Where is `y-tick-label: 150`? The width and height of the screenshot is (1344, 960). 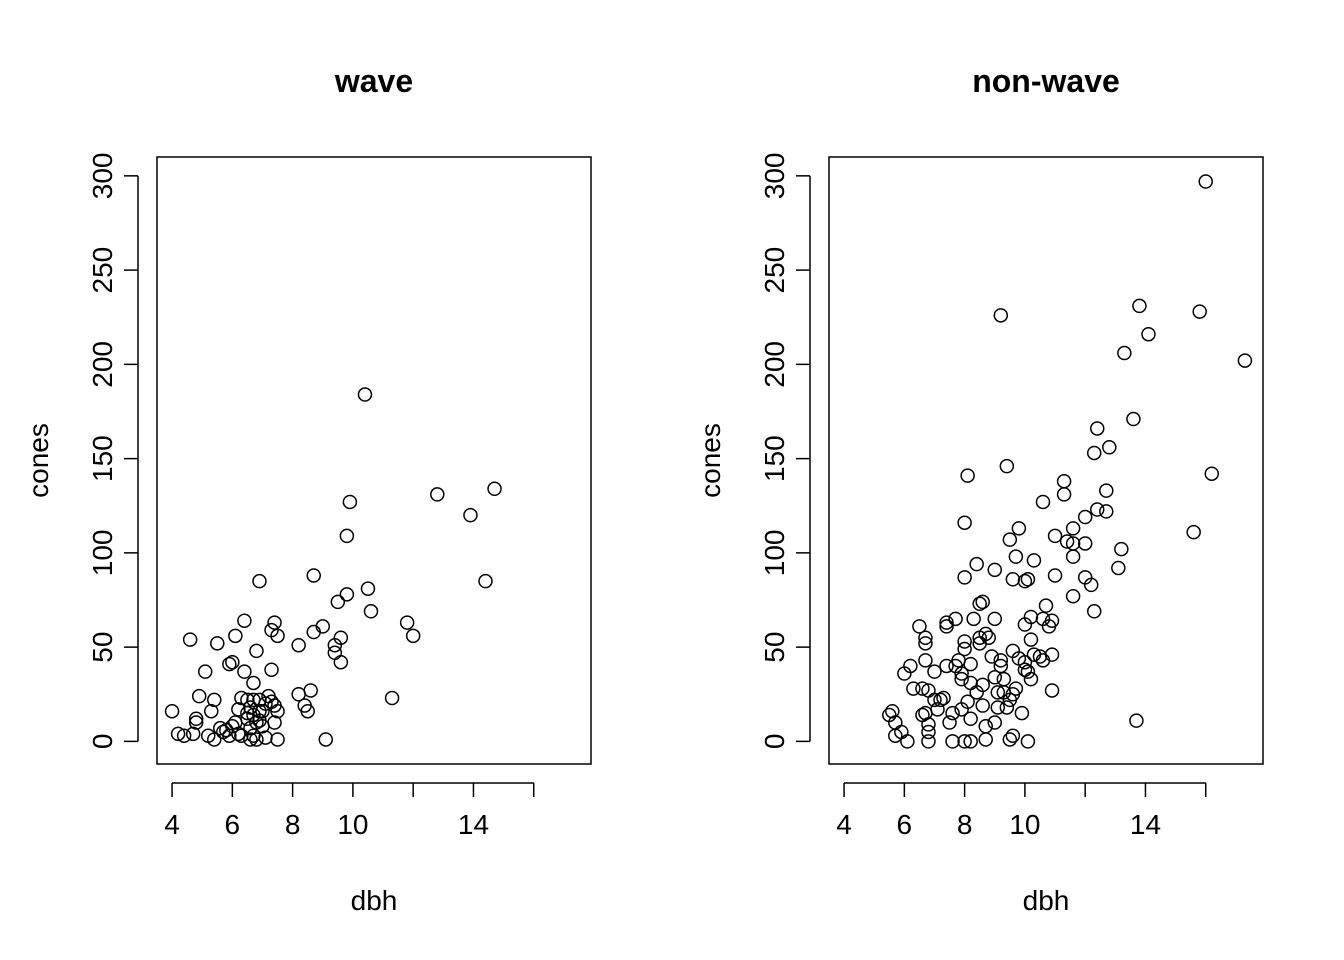 y-tick-label: 150 is located at coordinates (102, 458).